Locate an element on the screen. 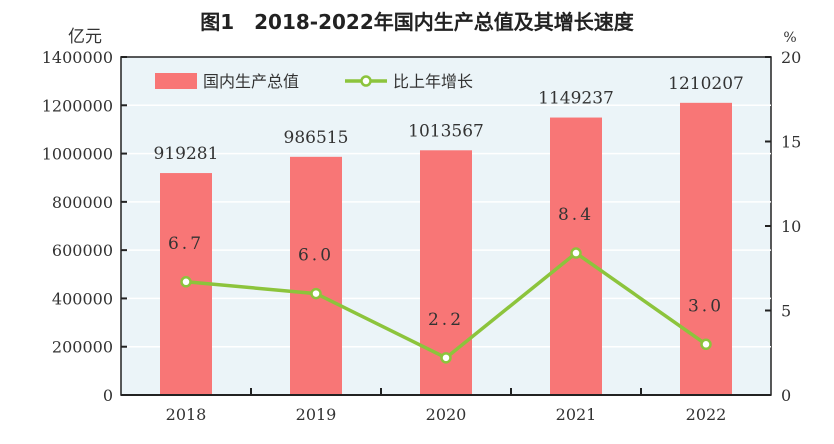  bar-2022 is located at coordinates (706, 249).